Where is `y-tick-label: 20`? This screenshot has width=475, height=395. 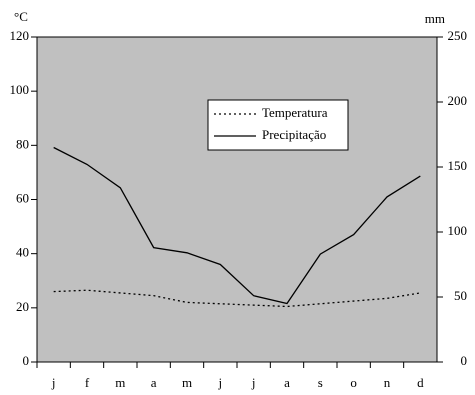 y-tick-label: 20 is located at coordinates (22, 306).